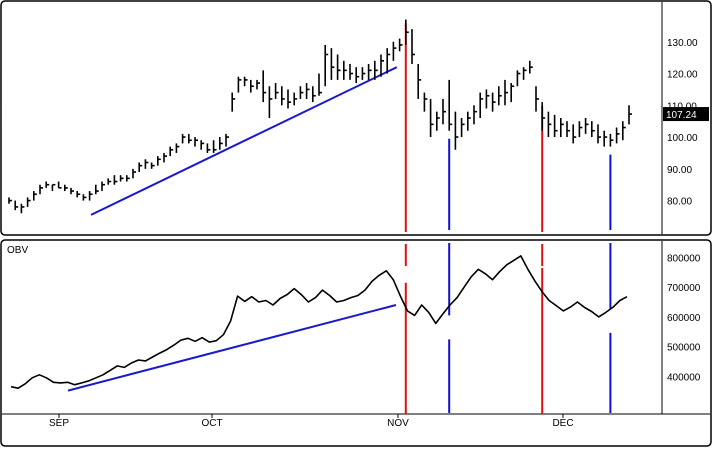  I want to click on price-tick-label: 90.00, so click(679, 170).